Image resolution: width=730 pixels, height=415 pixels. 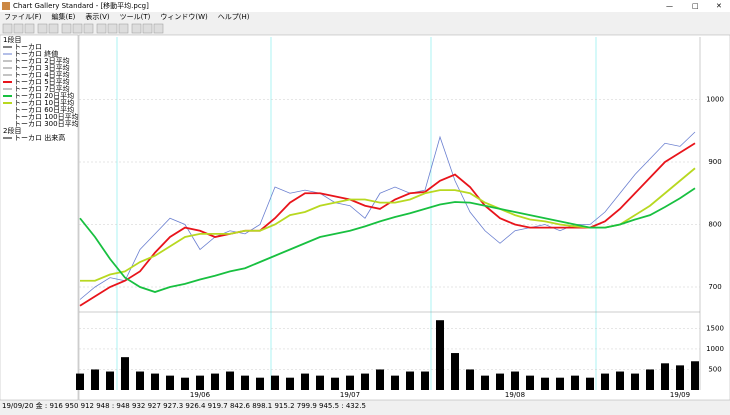 I want to click on legend-item: トーカロ, so click(x=28, y=47).